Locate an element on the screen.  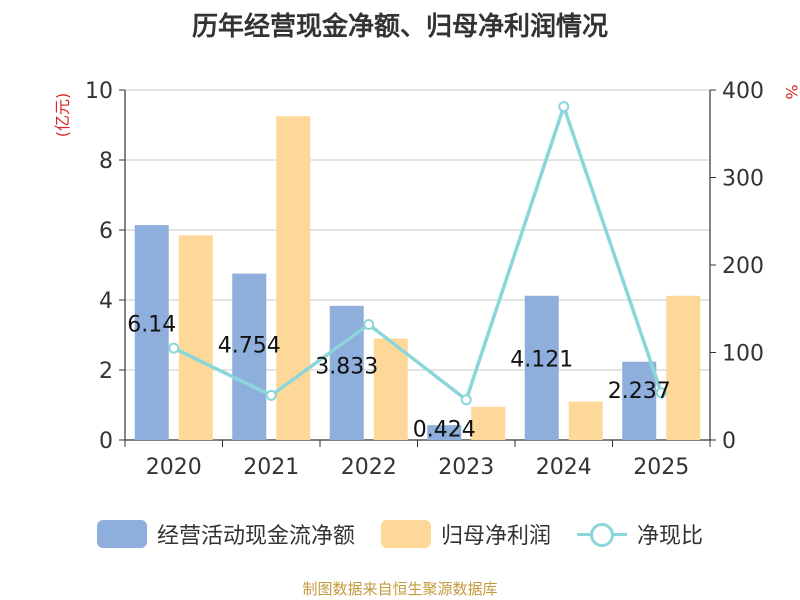
data-label-cashflow-2021: 4.754 is located at coordinates (249, 346).